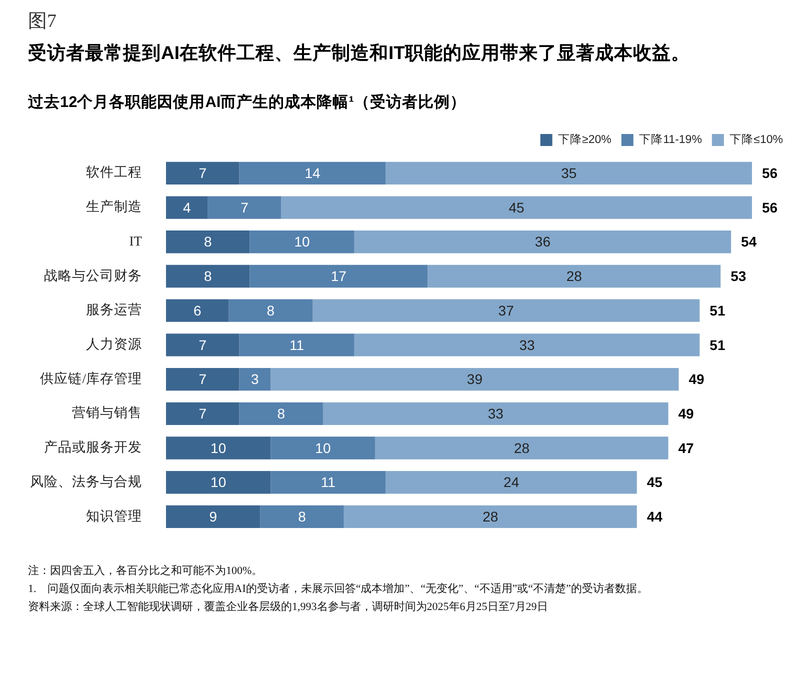  I want to click on y-tick-label: 战略与公司财务, so click(93, 275).